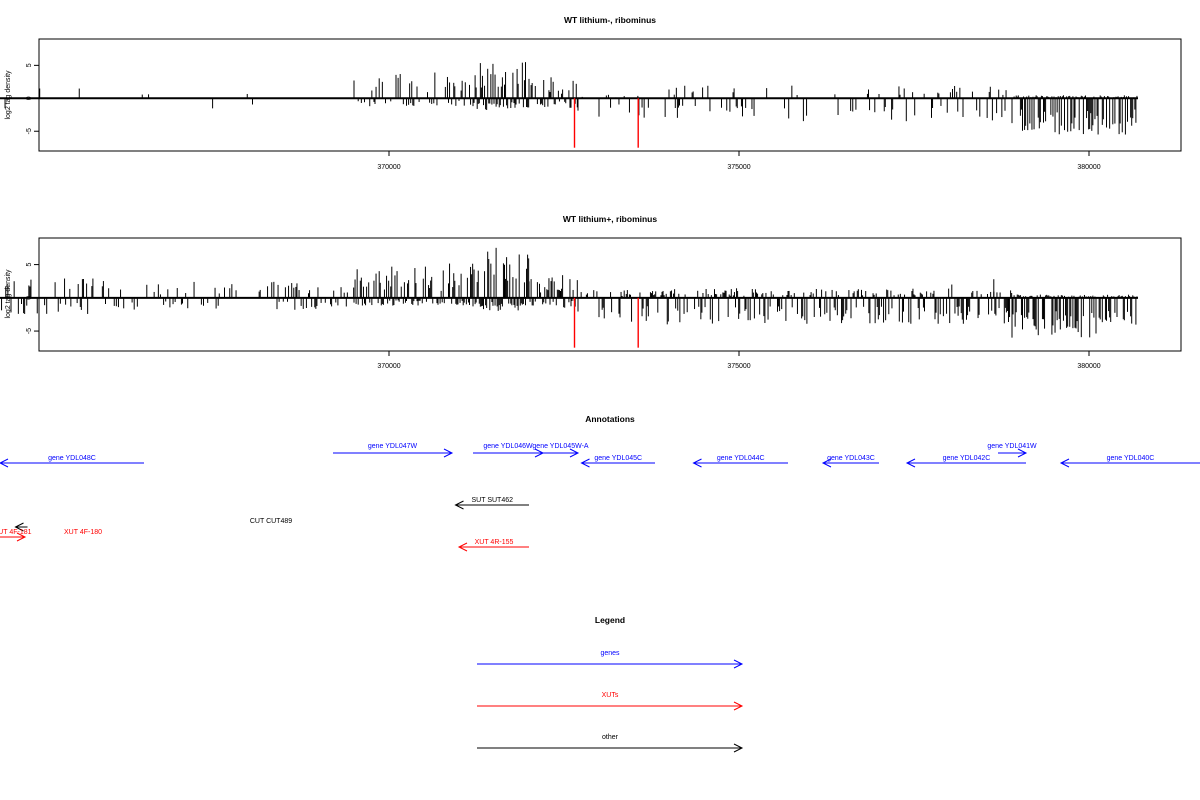 This screenshot has height=800, width=1200. What do you see at coordinates (508, 446) in the screenshot?
I see `feature-label: gene YDL046W` at bounding box center [508, 446].